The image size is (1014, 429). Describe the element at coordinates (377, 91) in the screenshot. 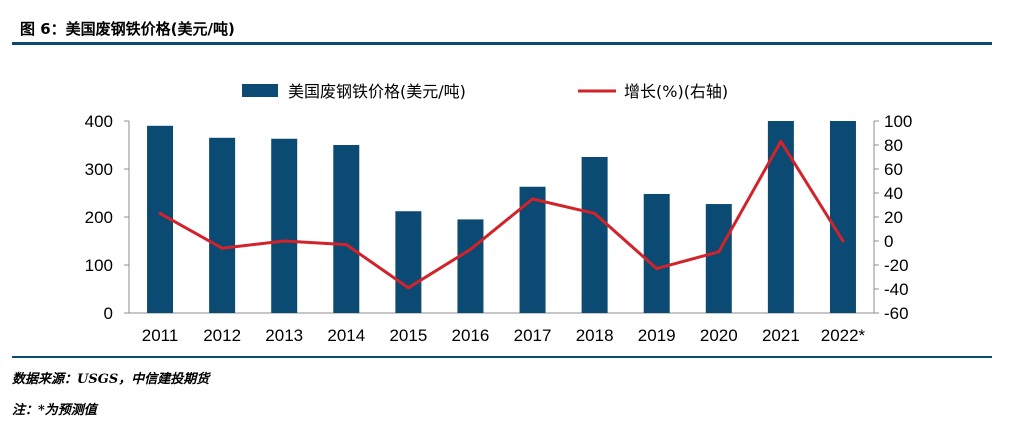

I see `legend-label-bar: 美国废钢铁价格(美元/吨)` at that location.